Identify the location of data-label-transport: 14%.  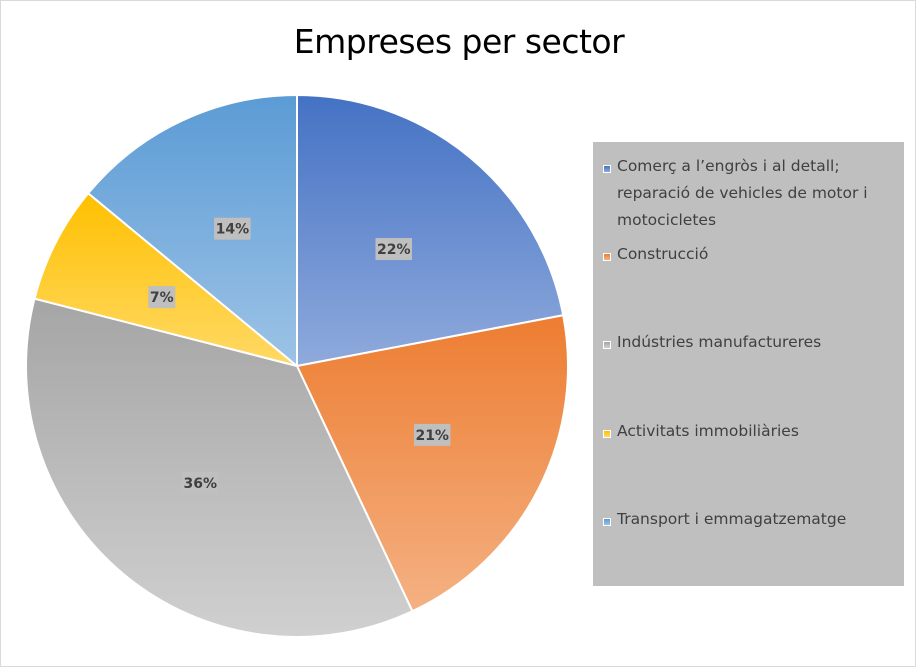
(232, 228).